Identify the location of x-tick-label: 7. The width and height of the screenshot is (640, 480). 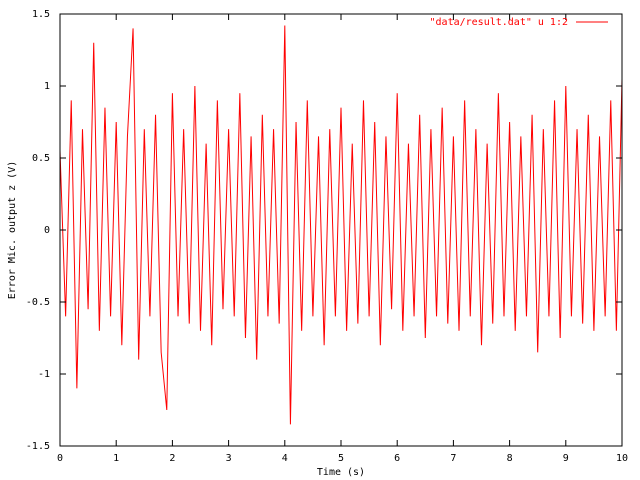
(453, 458).